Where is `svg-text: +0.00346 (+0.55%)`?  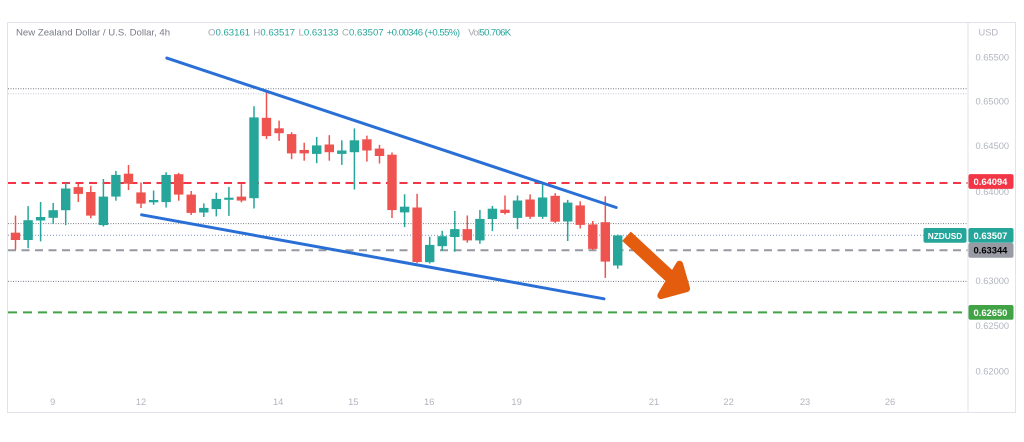
svg-text: +0.00346 (+0.55%) is located at coordinates (424, 33).